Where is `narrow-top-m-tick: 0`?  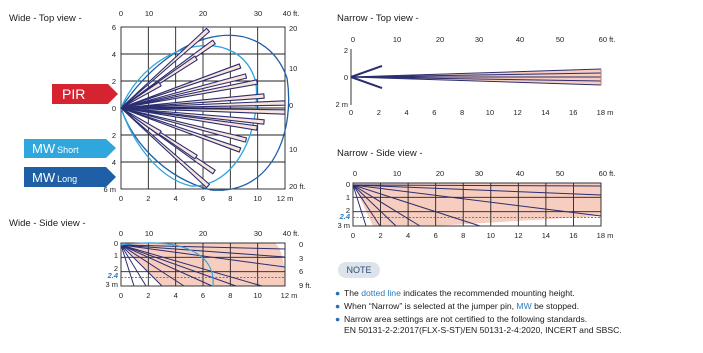 narrow-top-m-tick: 0 is located at coordinates (351, 112).